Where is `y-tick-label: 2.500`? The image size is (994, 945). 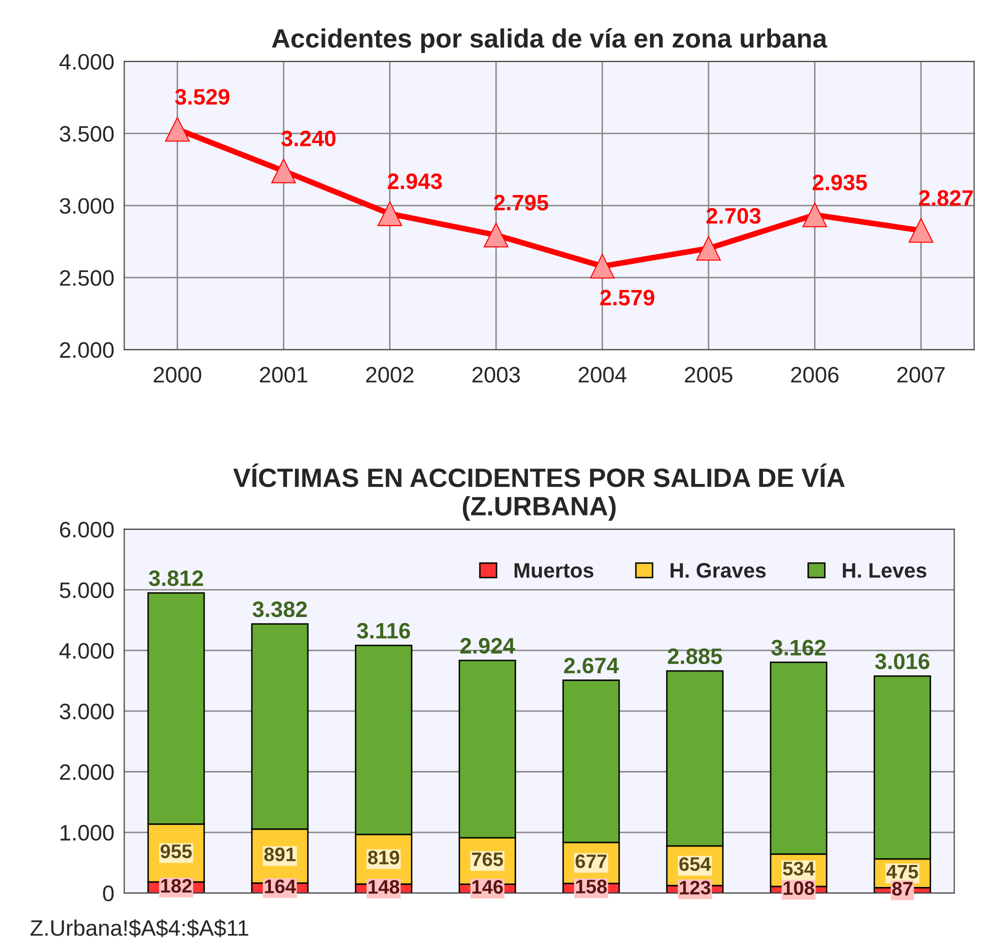
y-tick-label: 2.500 is located at coordinates (87, 278).